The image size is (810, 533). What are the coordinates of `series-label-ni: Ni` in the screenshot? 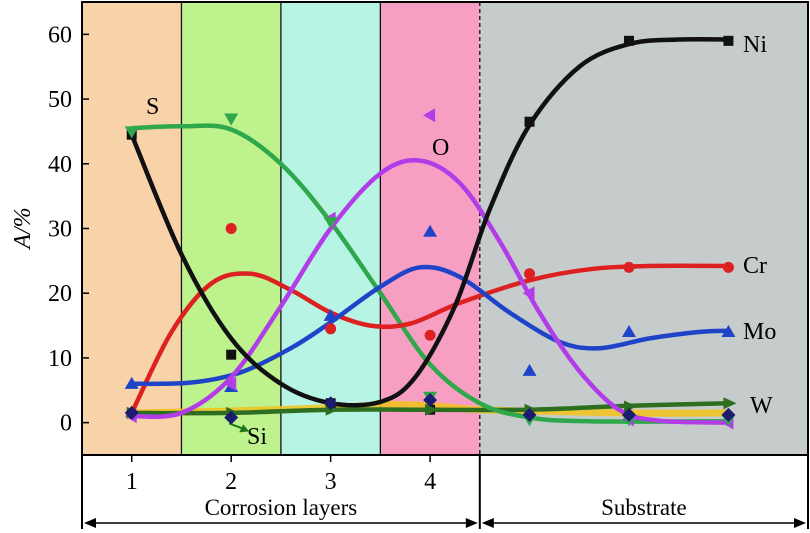 It's located at (755, 45).